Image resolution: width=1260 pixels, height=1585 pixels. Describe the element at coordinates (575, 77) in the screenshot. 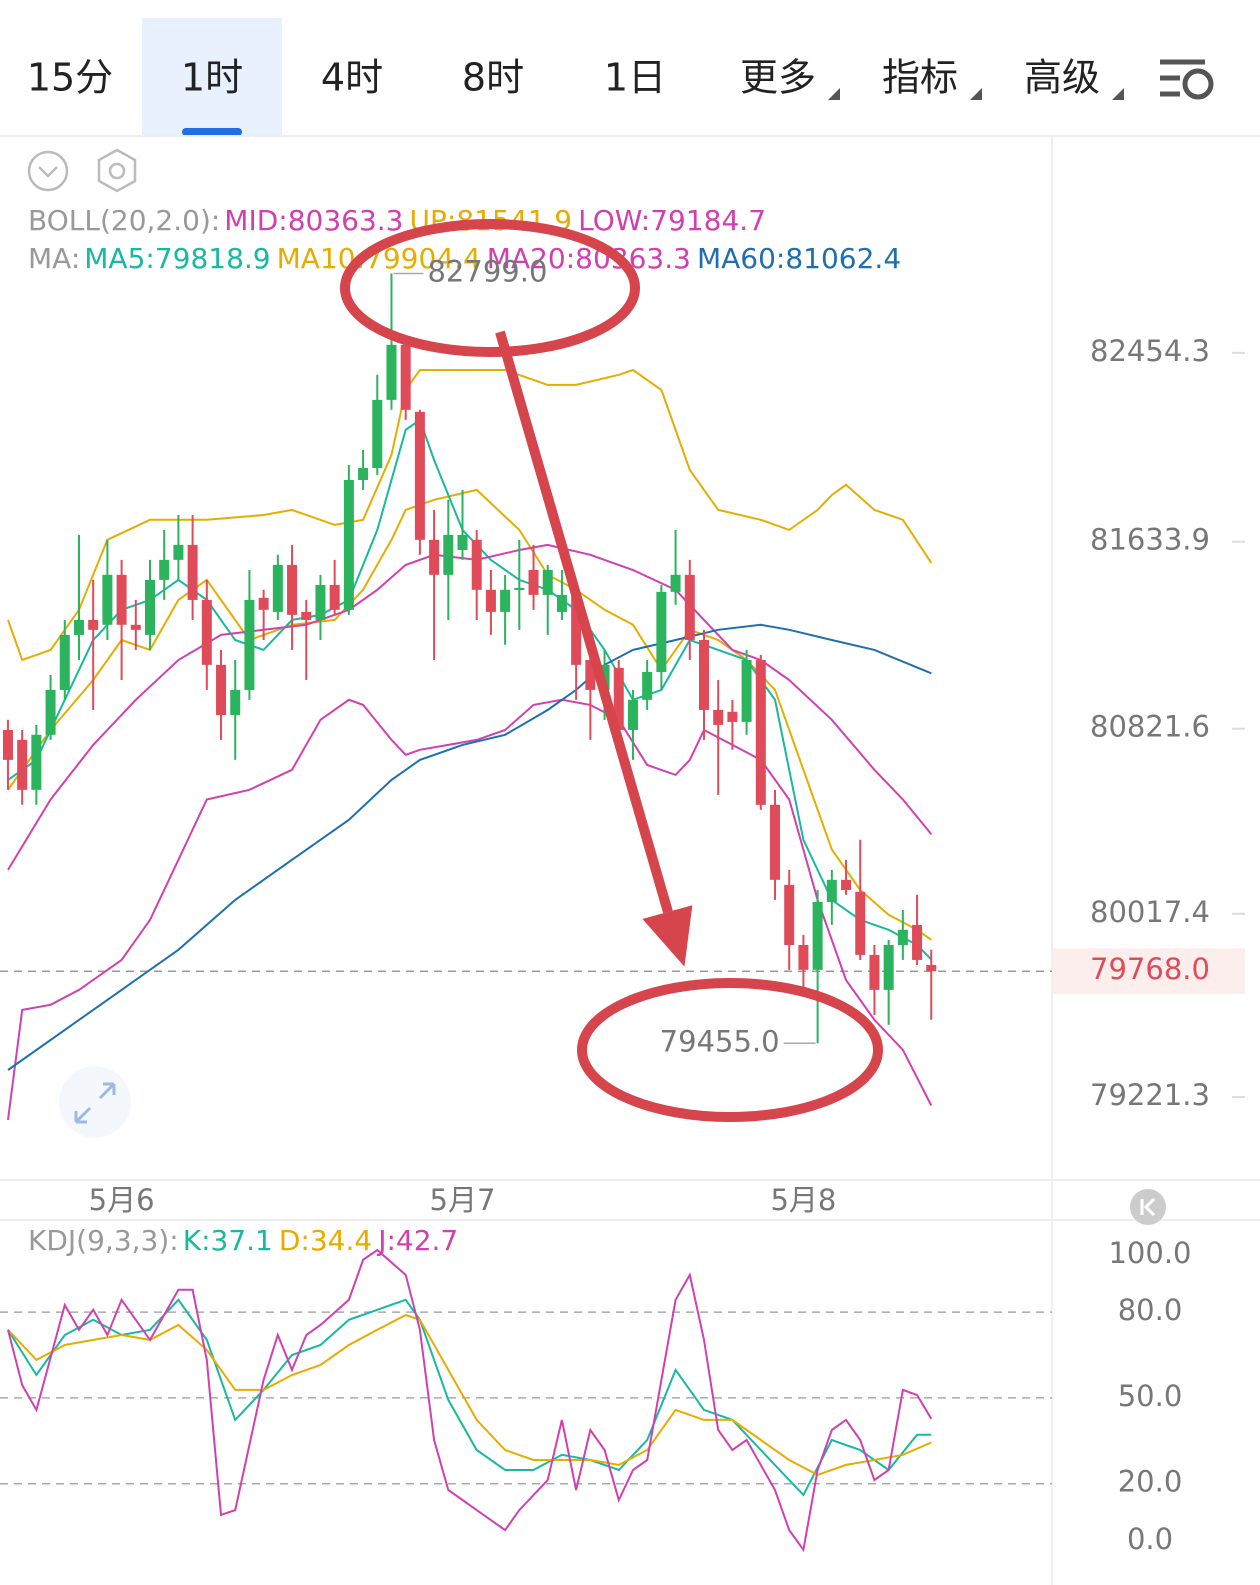

I see `timeframe-bar: 15分 1时 4时 8时 1日 更多 指标 高级` at that location.